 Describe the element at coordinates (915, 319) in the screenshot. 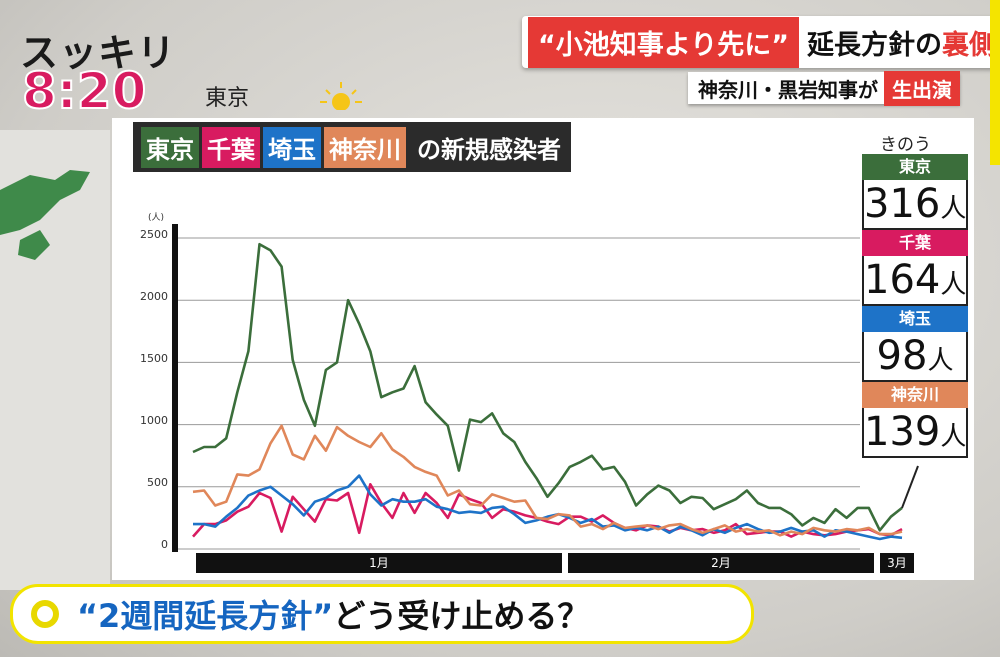

I see `saitama-label: 埼玉` at that location.